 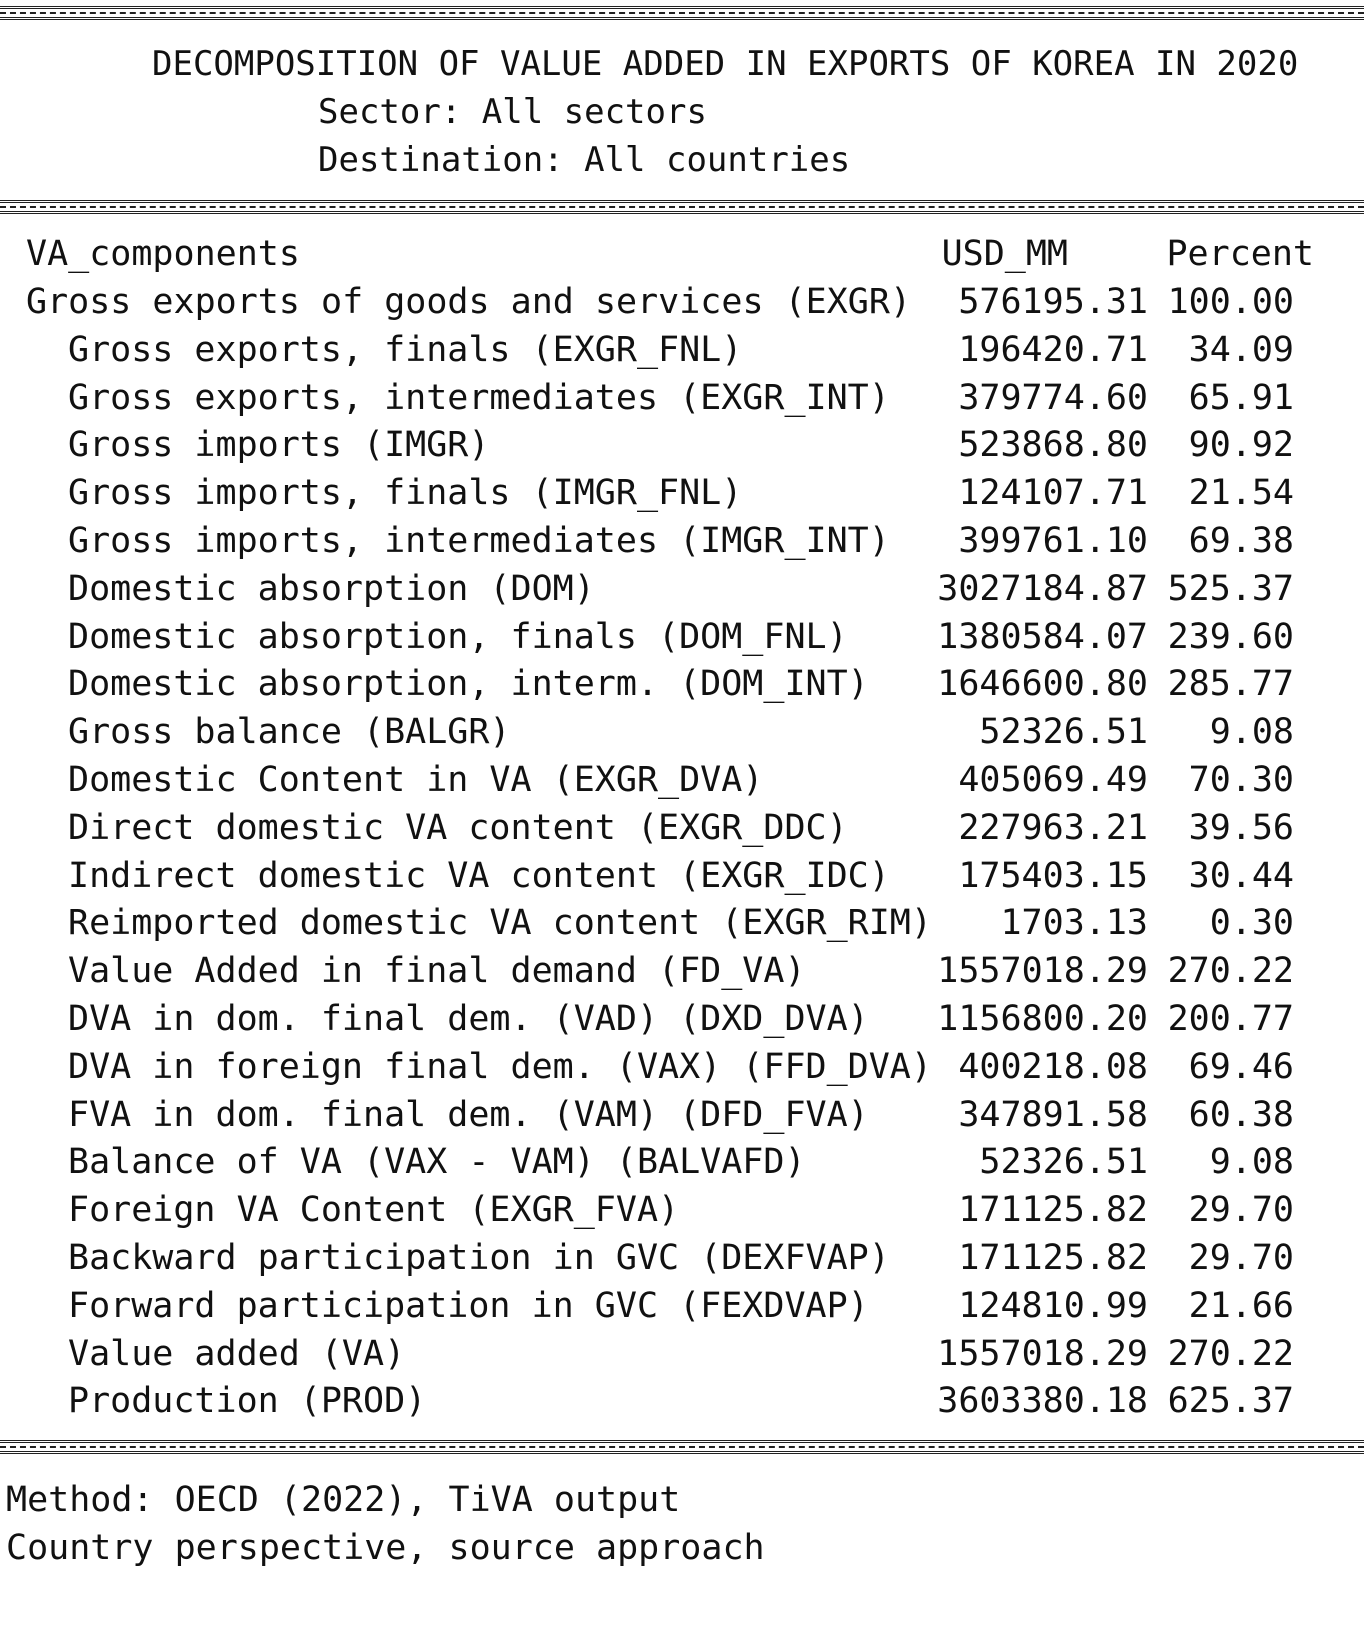 I want to click on row-label: Domestic absorption, finals (DOM_FNL), so click(x=458, y=636).